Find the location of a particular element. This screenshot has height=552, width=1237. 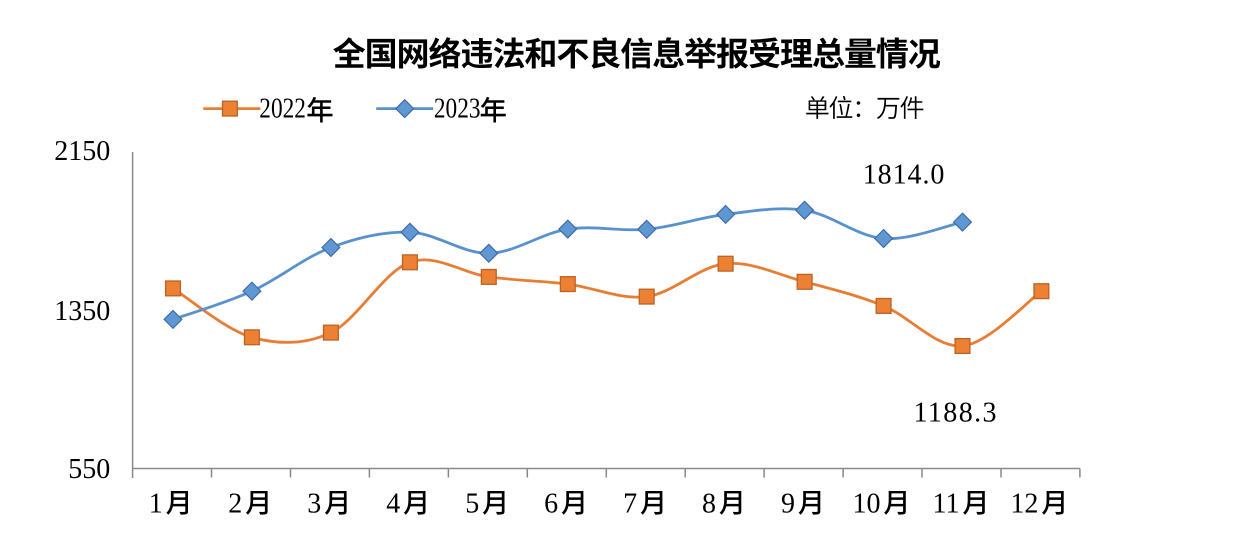

svg-text: 1350 is located at coordinates (82, 311).